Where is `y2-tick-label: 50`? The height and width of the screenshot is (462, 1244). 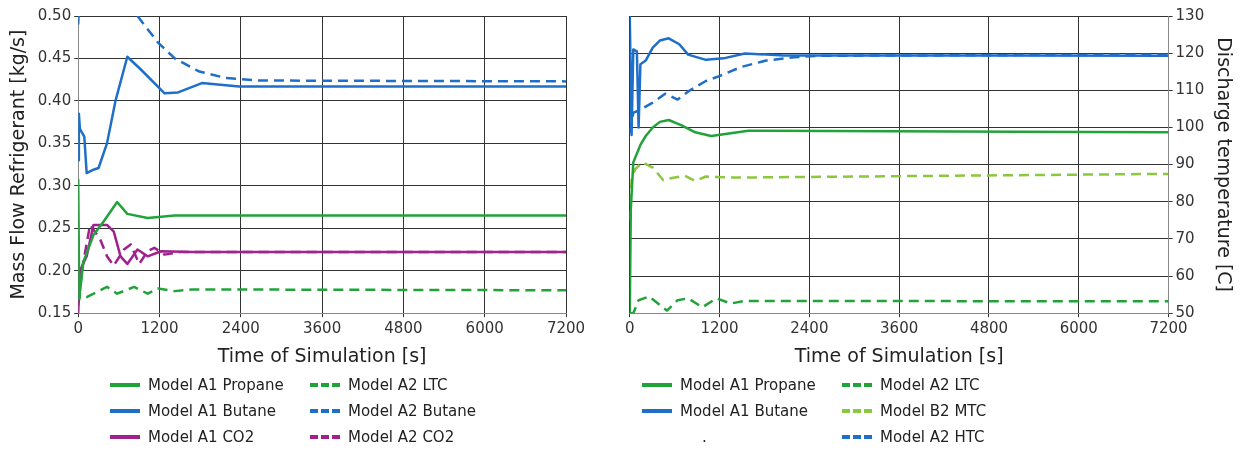
y2-tick-label: 50 is located at coordinates (1185, 312).